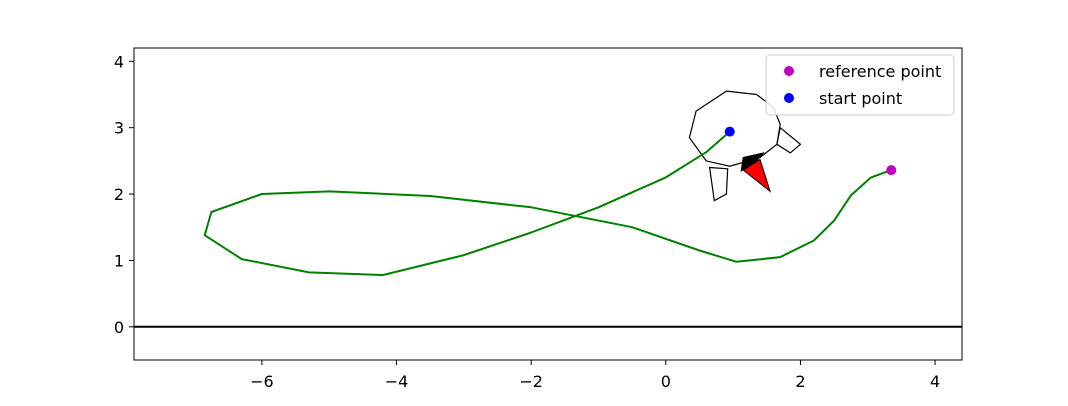 The width and height of the screenshot is (1068, 406). Describe the element at coordinates (666, 381) in the screenshot. I see `x-tick-label: 0` at that location.